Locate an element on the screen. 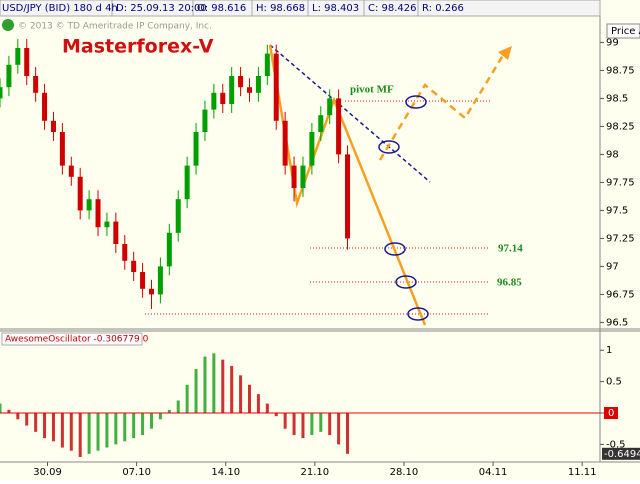 The image size is (640, 484). trend-line is located at coordinates (350, 113).